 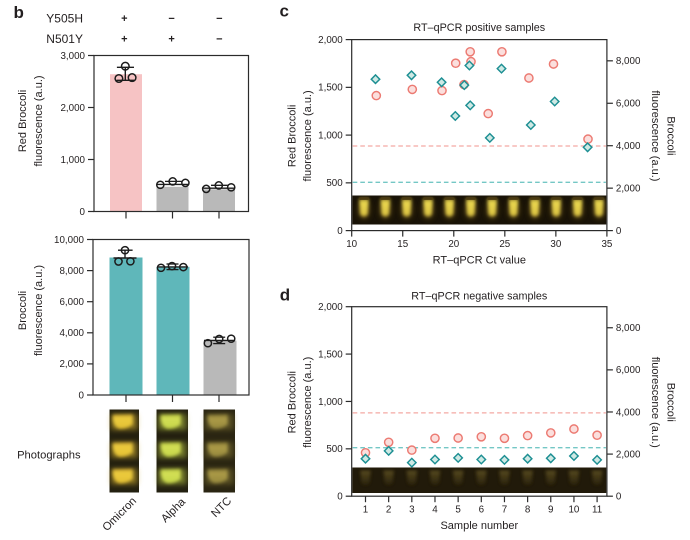 I want to click on svg-text: Sample number, so click(x=479, y=526).